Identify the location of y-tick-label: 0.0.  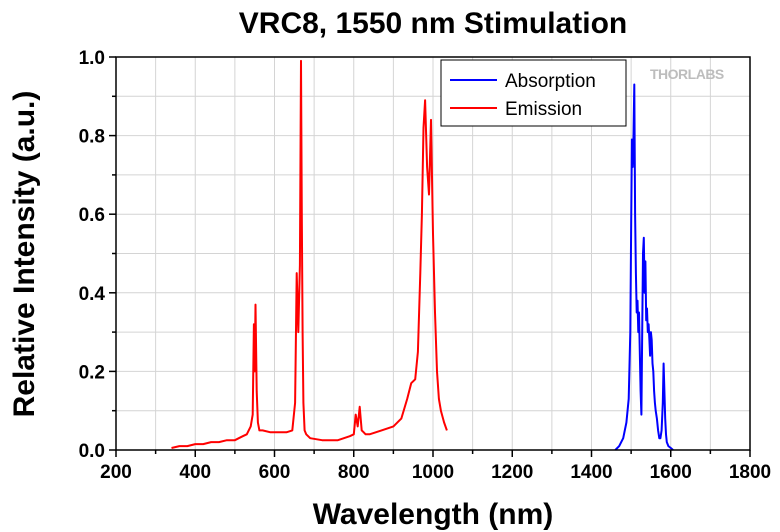
(92, 451).